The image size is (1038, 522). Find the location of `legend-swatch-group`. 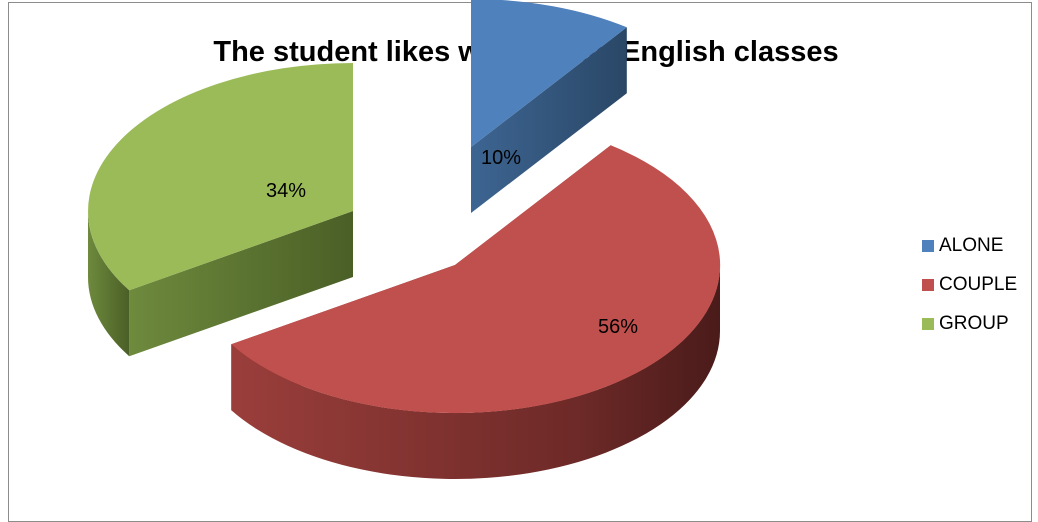

legend-swatch-group is located at coordinates (928, 323).